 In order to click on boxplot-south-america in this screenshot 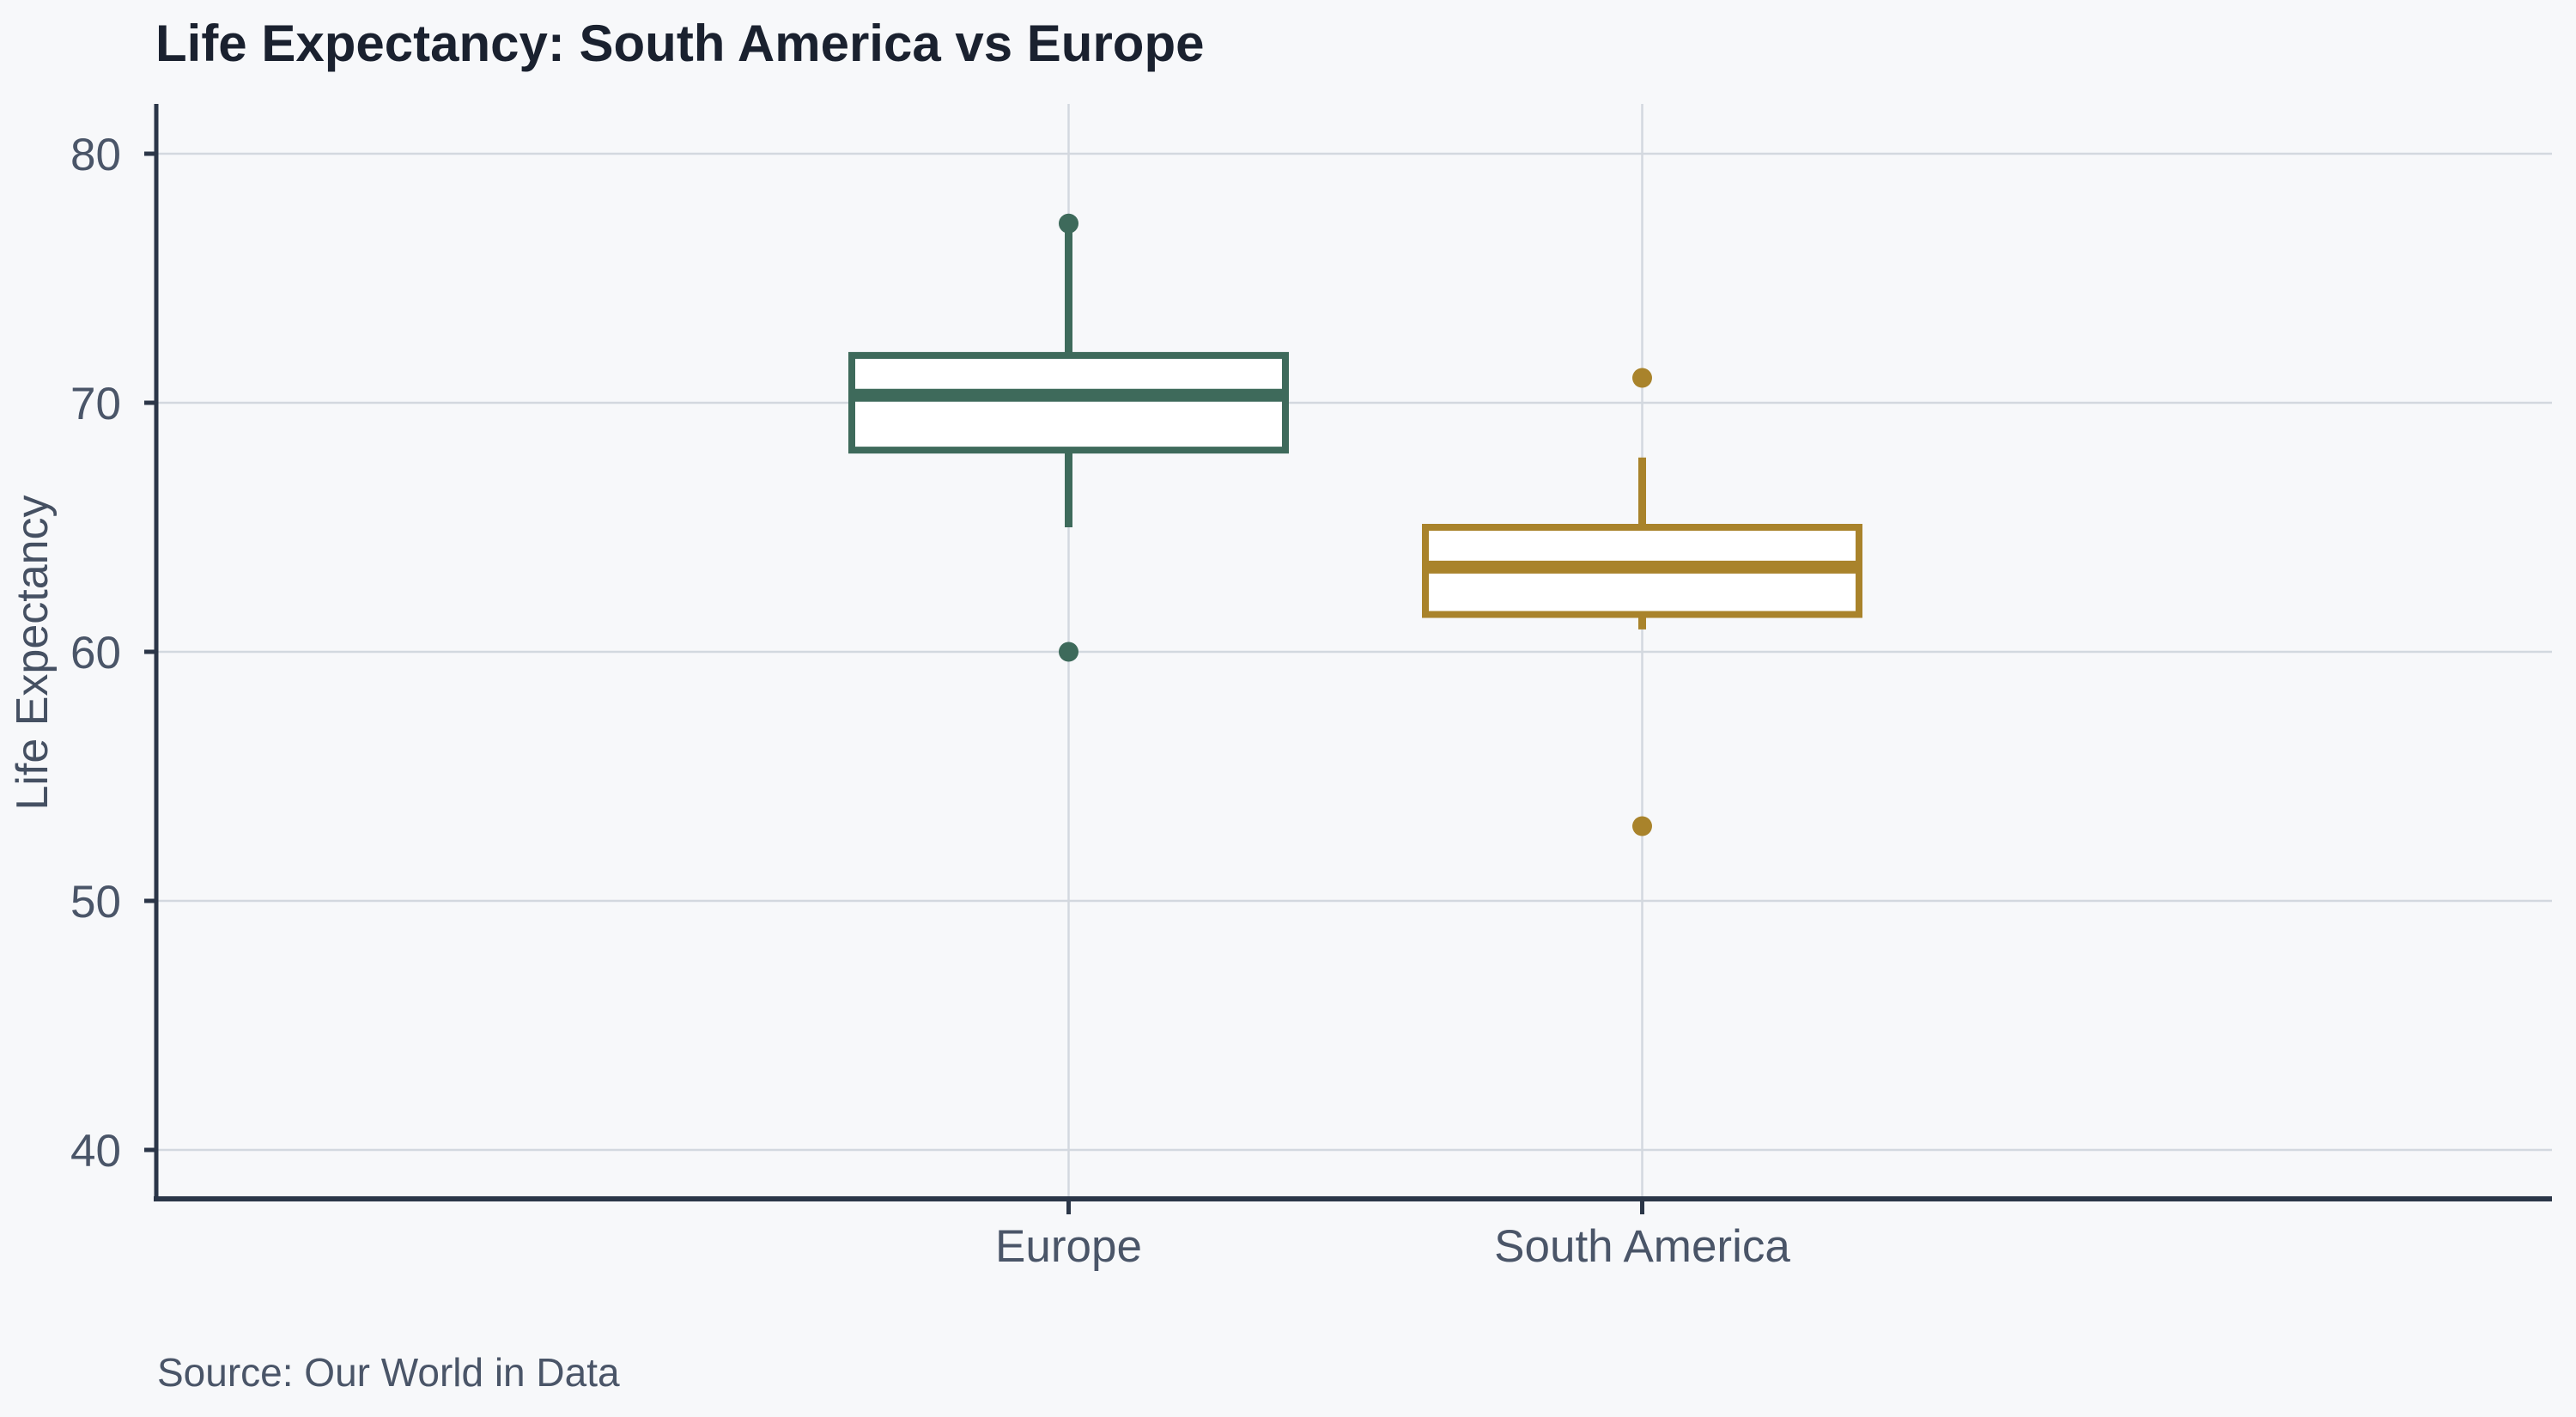, I will do `click(1642, 602)`.